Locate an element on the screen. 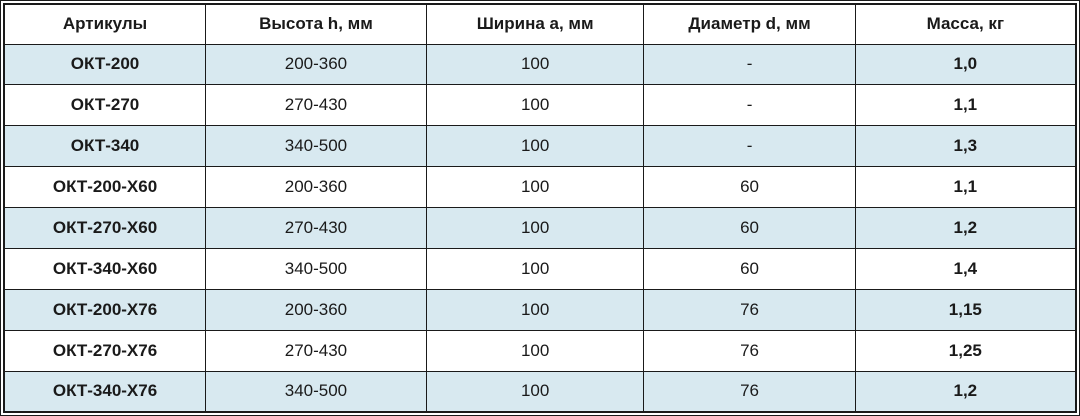  table-row: ОКТ-340-Х60 340-500 100 60 1,4 is located at coordinates (540, 268).